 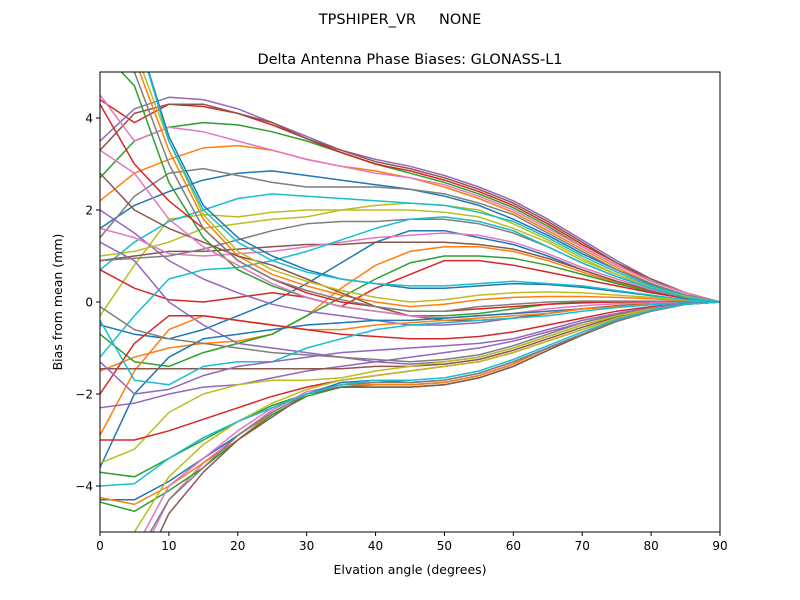 What do you see at coordinates (582, 546) in the screenshot?
I see `x-tick-label: 70` at bounding box center [582, 546].